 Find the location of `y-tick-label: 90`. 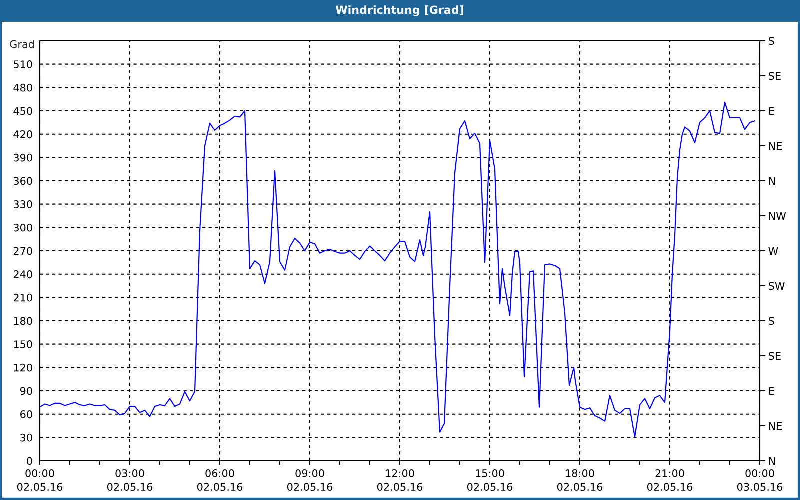

y-tick-label: 90 is located at coordinates (26, 391).